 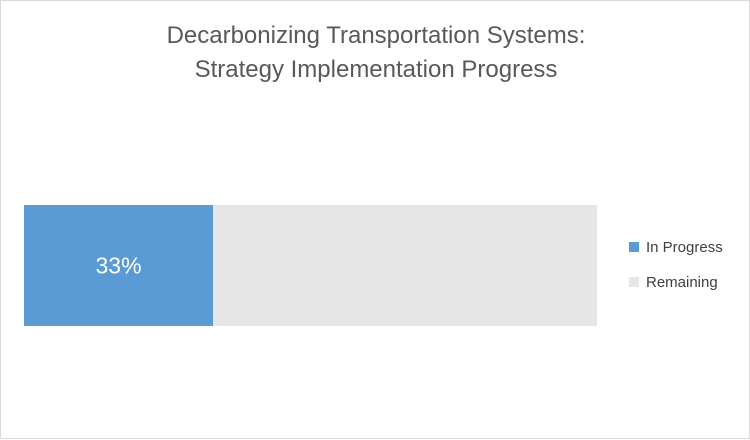 I want to click on data-label-in-progress: 33%, so click(x=119, y=266).